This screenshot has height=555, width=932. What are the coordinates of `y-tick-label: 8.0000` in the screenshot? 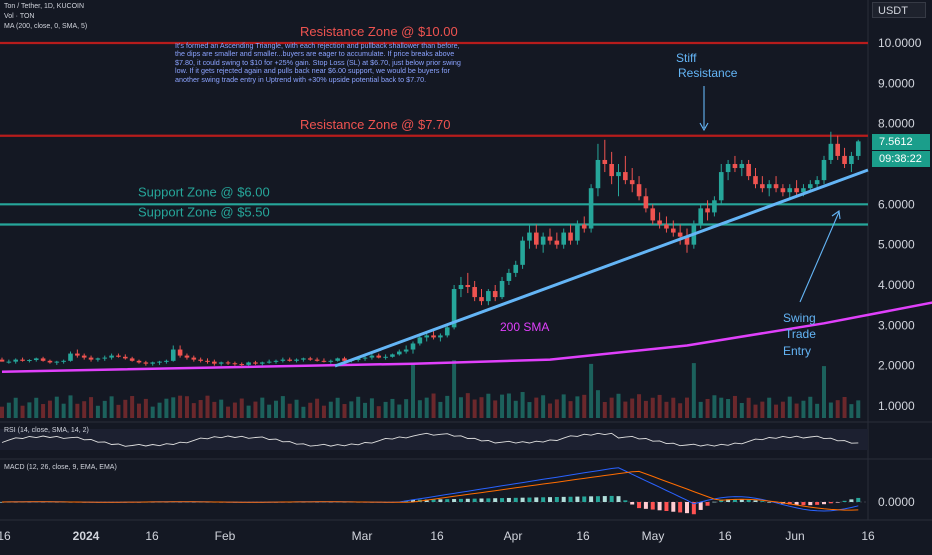 It's located at (896, 124).